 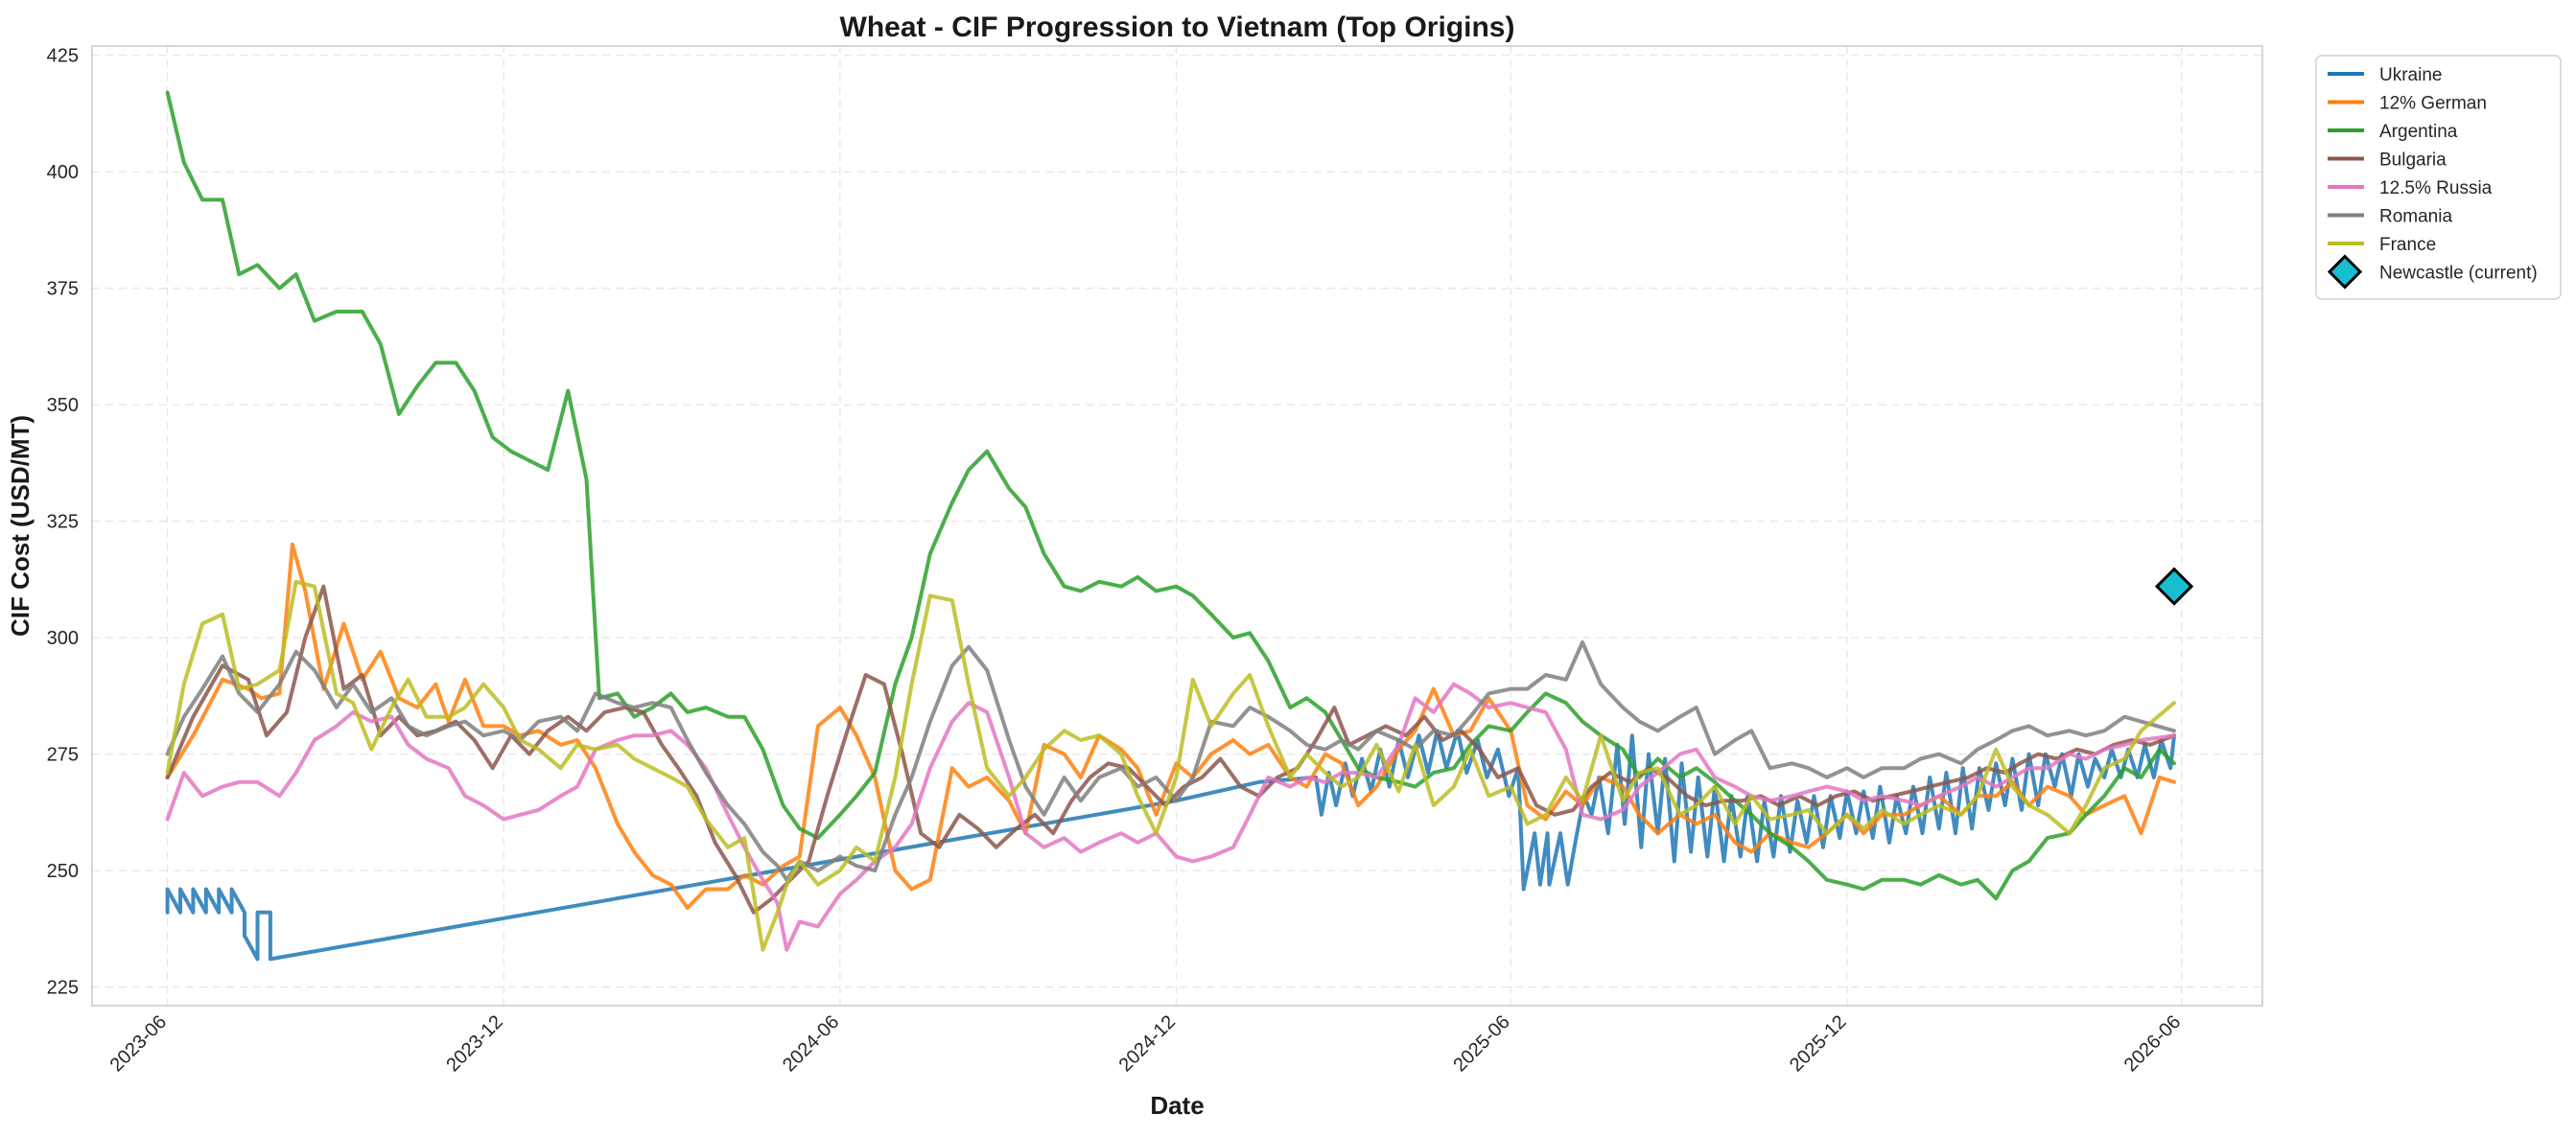 I want to click on y-tick-label: 275, so click(x=63, y=755).